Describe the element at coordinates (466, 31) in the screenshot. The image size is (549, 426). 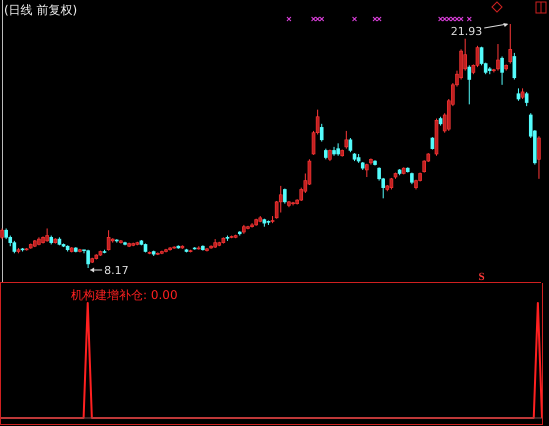
I see `annotation: 21.93` at that location.